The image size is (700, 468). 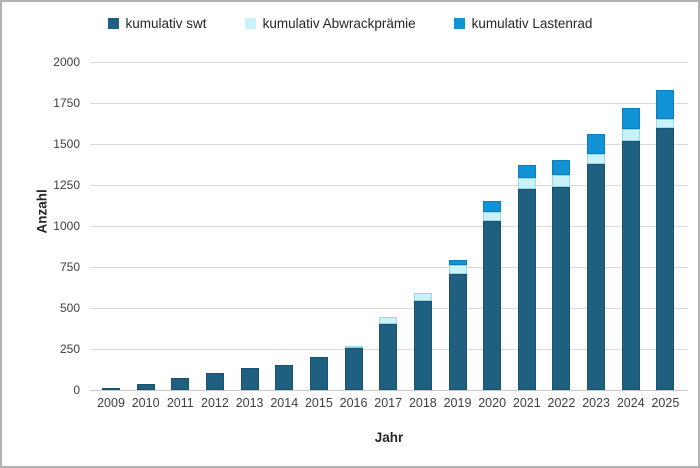 What do you see at coordinates (665, 259) in the screenshot?
I see `bar-segment-2025-swt` at bounding box center [665, 259].